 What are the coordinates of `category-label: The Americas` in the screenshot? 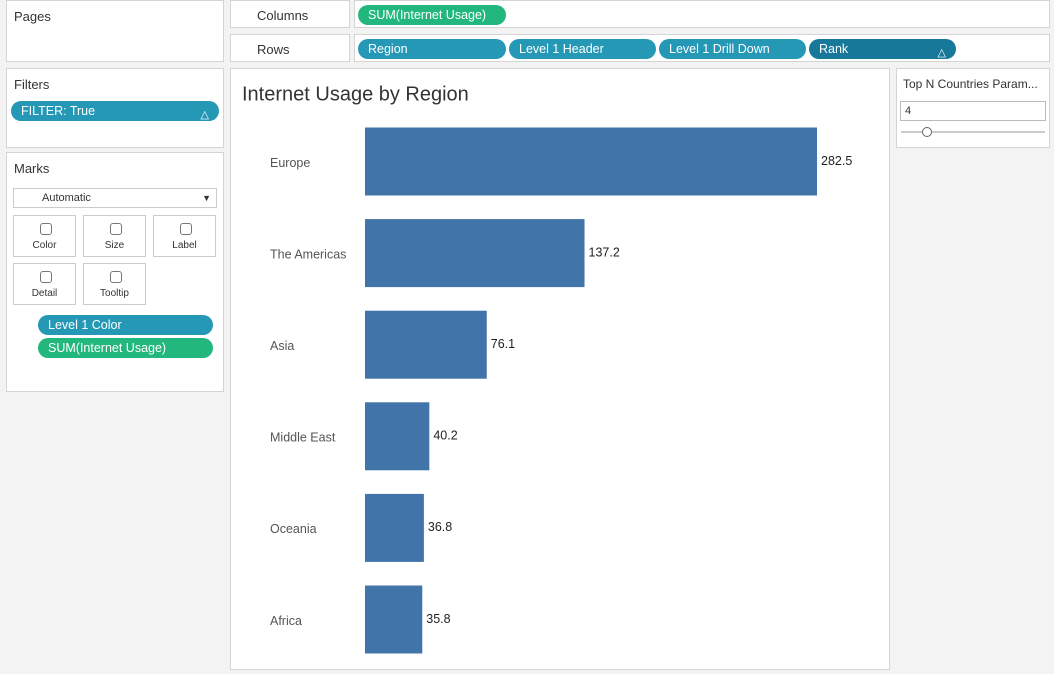 It's located at (308, 254).